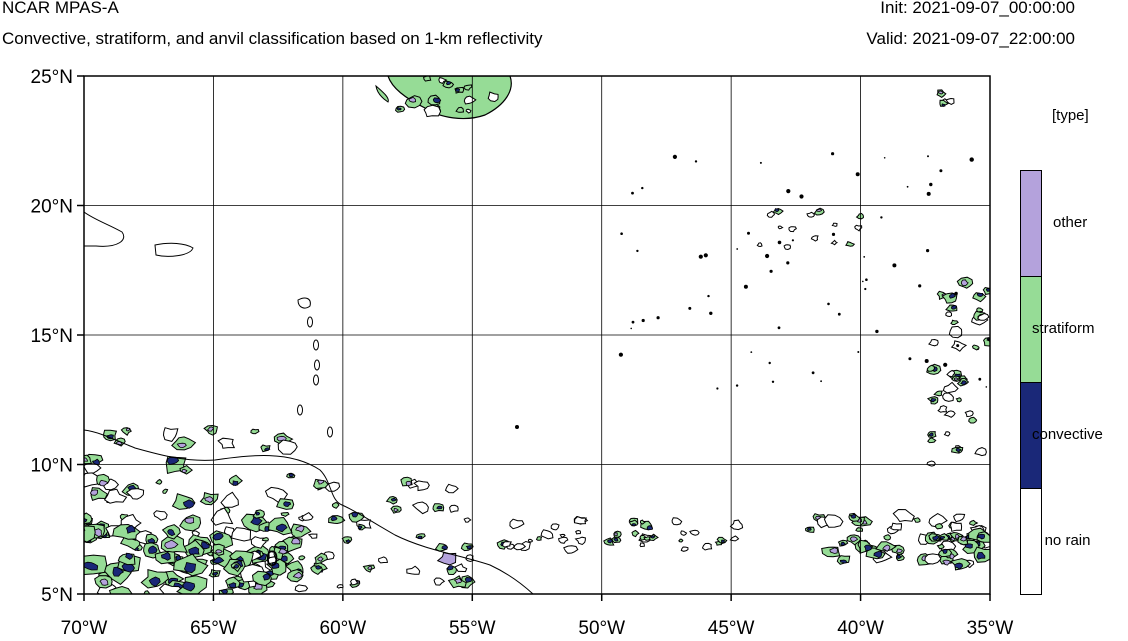 This screenshot has height=641, width=1128. What do you see at coordinates (52, 336) in the screenshot?
I see `y-tick-label: 15°N` at bounding box center [52, 336].